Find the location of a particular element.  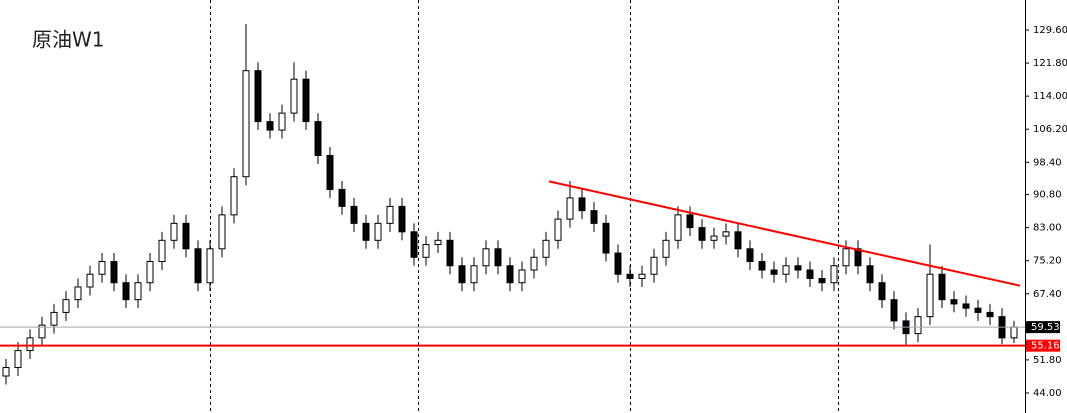

y-tick-label: 129.60 is located at coordinates (1050, 30).